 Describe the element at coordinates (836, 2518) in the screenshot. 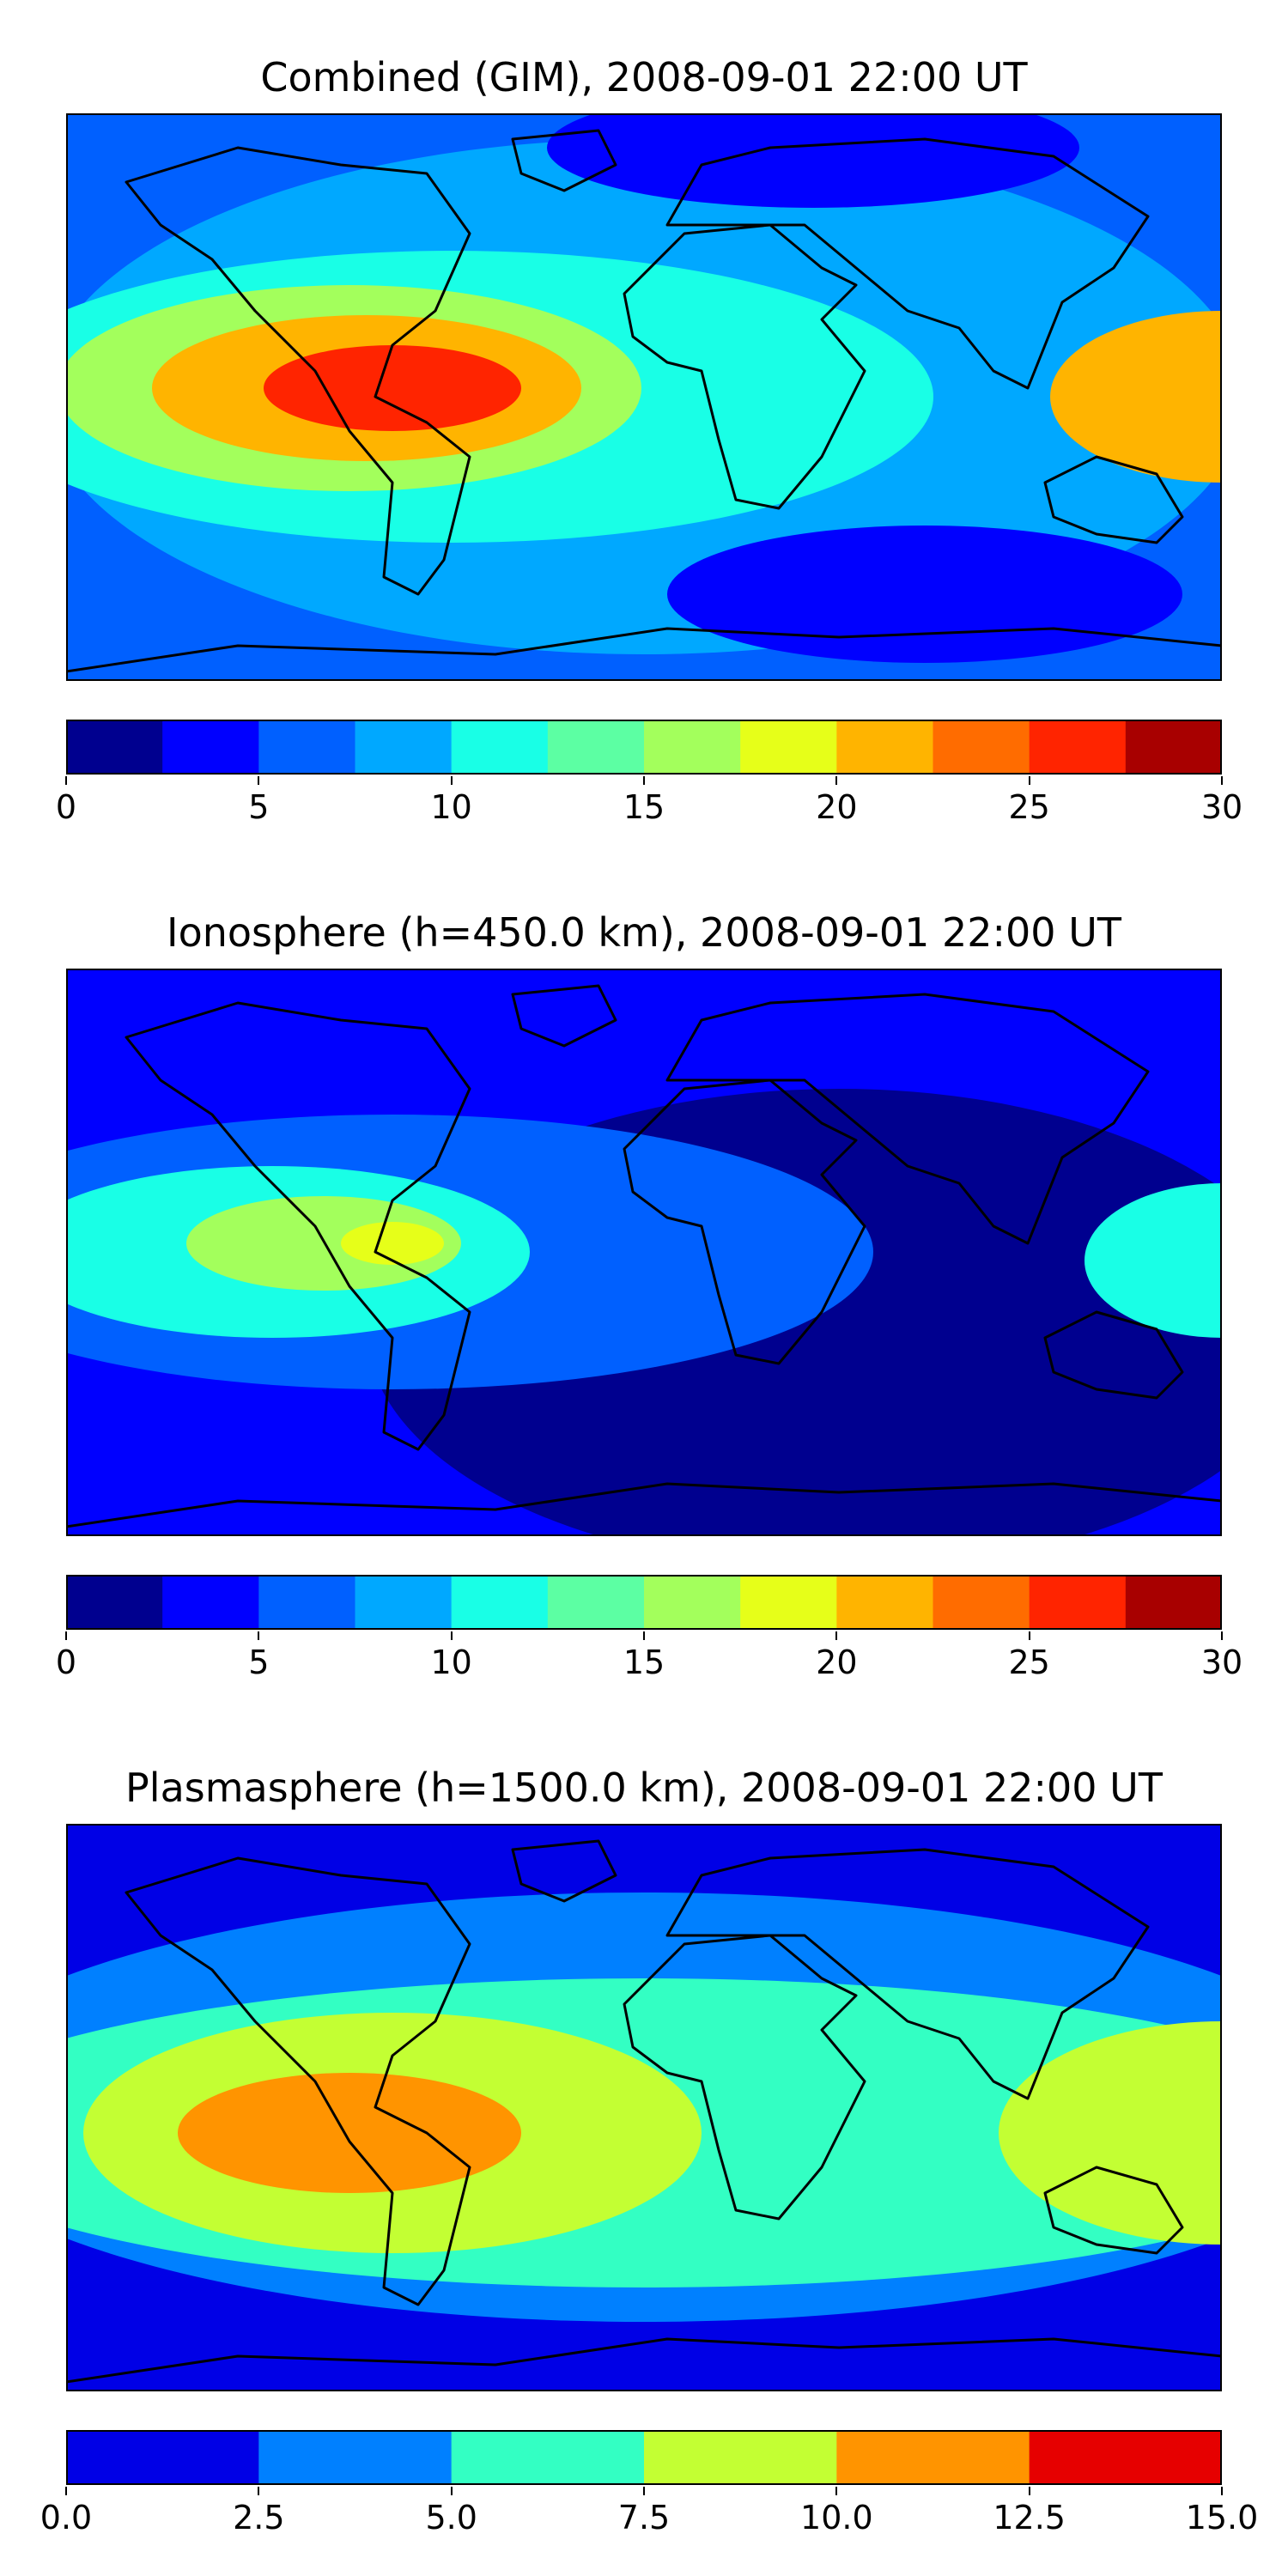

I see `colorbar-tick-label: 10.0` at that location.